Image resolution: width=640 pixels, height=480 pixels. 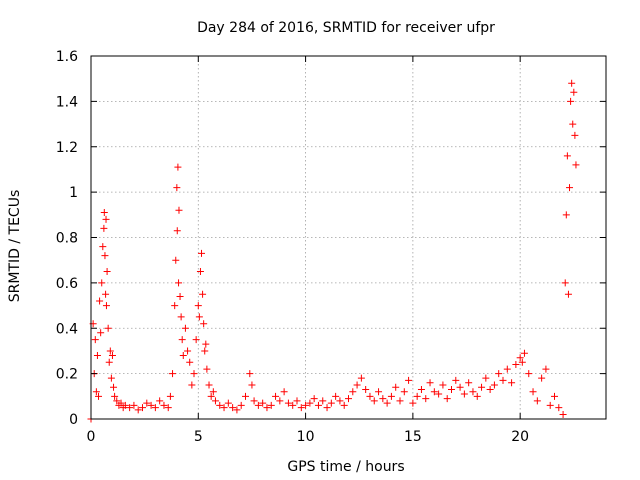 I want to click on y-tick-label: 0.6, so click(x=67, y=284).